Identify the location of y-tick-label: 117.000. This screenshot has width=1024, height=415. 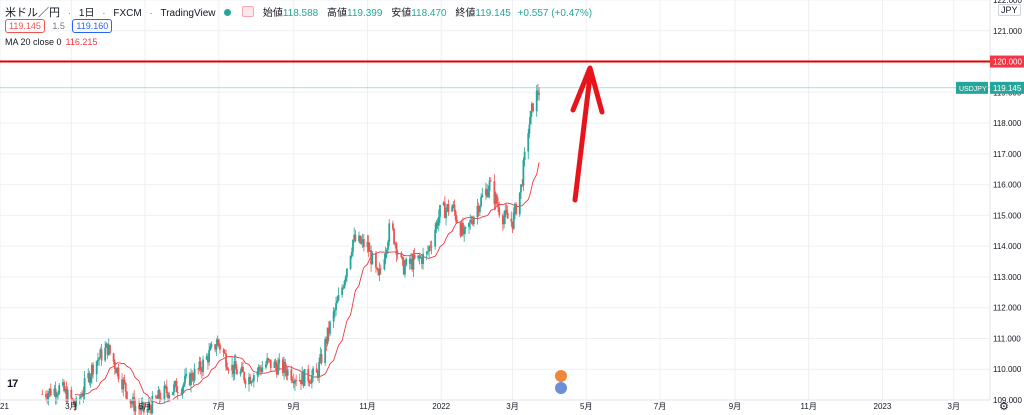
(1007, 154).